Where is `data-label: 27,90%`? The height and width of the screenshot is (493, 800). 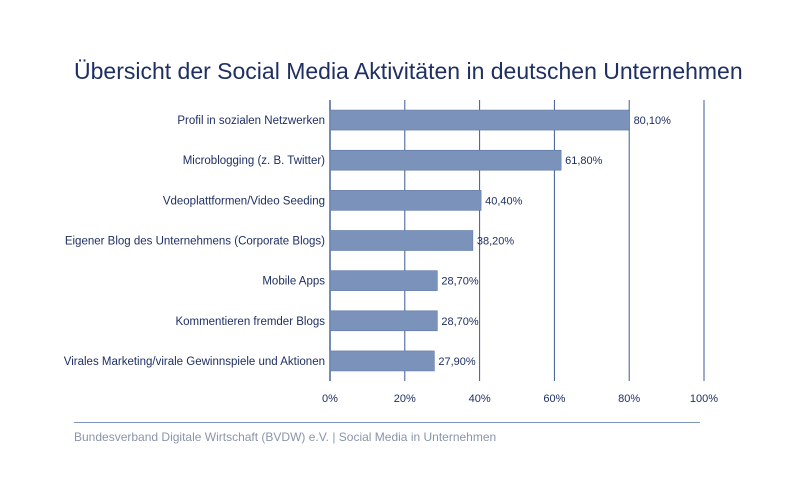 data-label: 27,90% is located at coordinates (457, 362).